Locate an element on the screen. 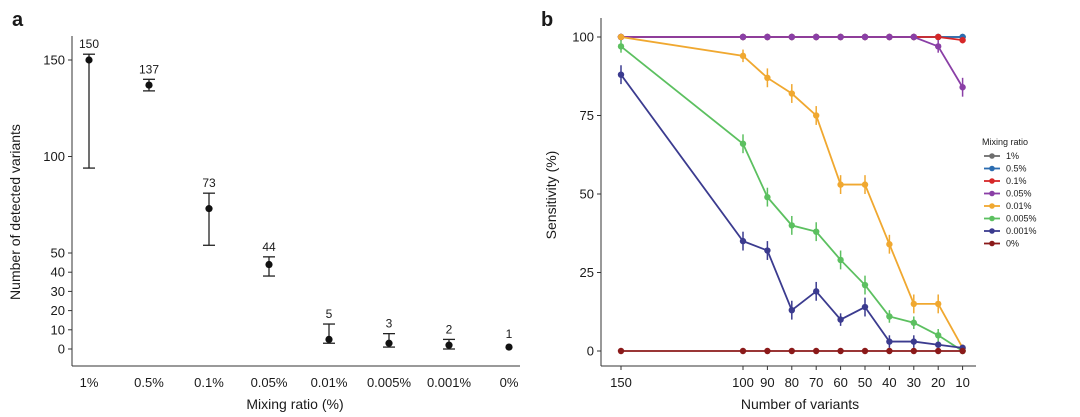 The width and height of the screenshot is (1080, 417). legend-entry-label: 1% is located at coordinates (1012, 156).